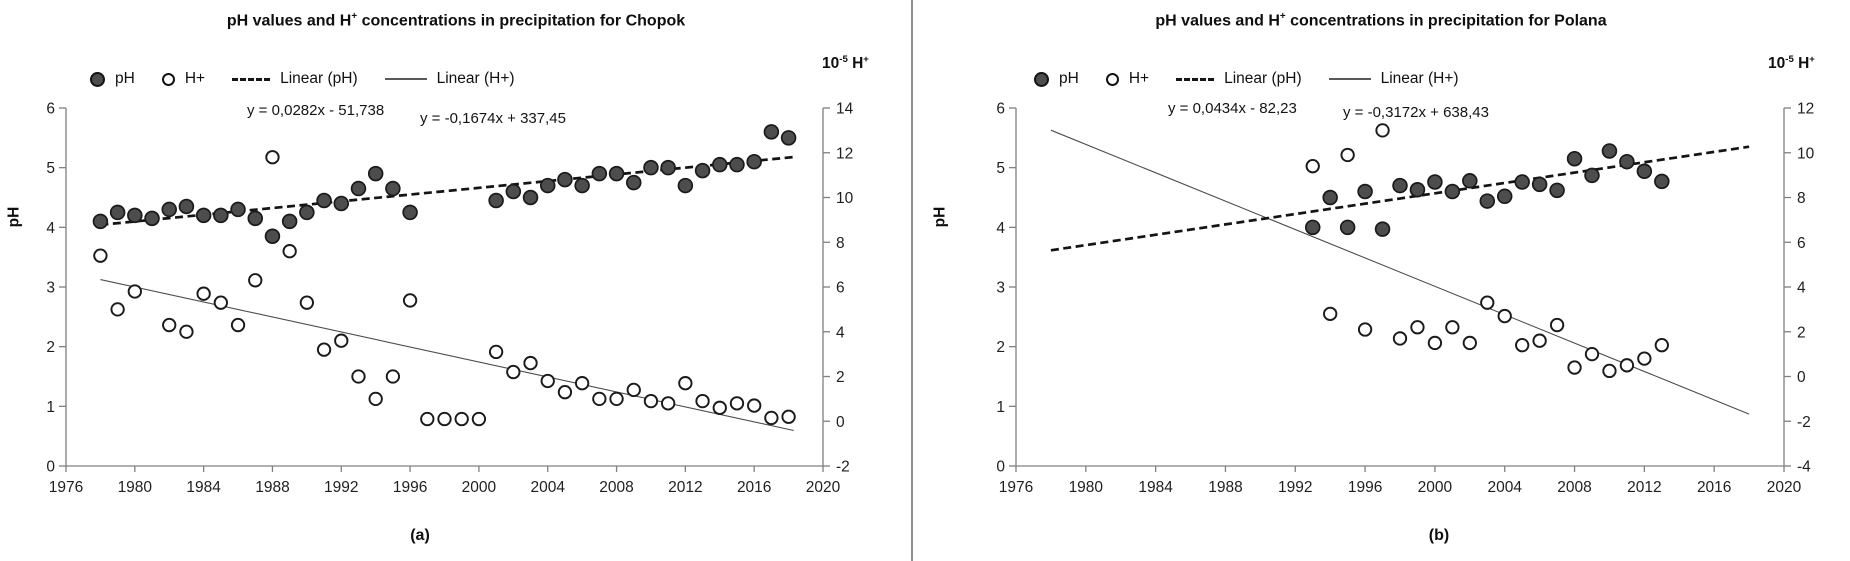  What do you see at coordinates (845, 109) in the screenshot?
I see `svg-text: 14` at bounding box center [845, 109].